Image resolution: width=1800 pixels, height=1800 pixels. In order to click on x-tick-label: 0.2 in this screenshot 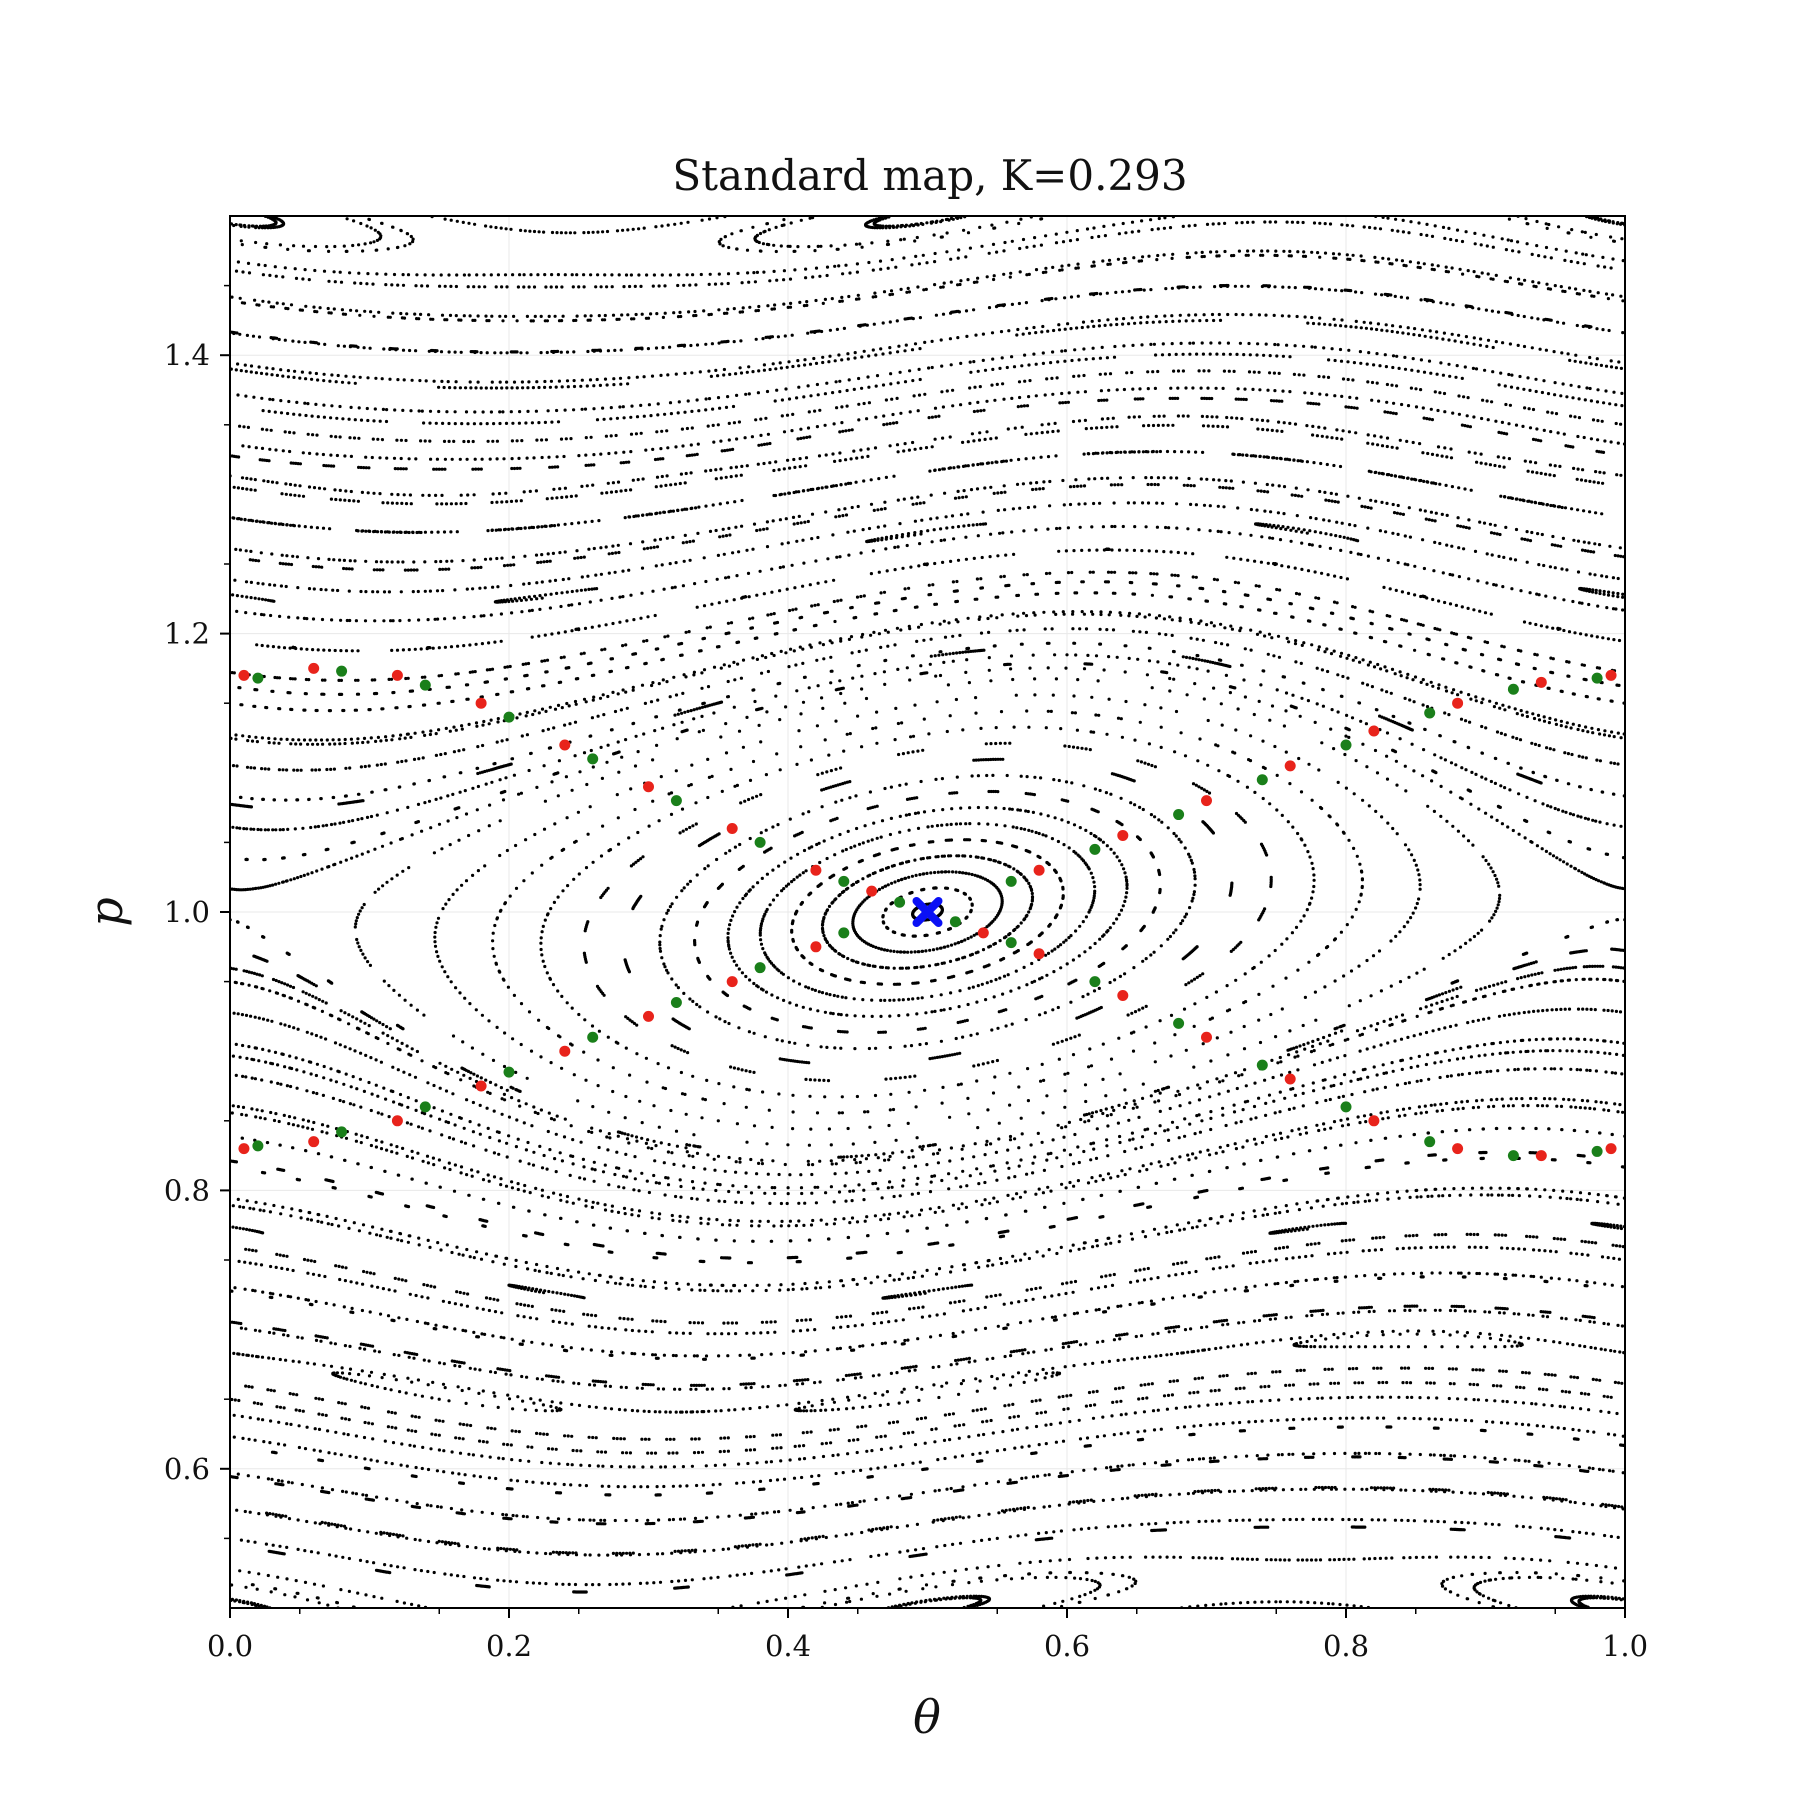, I will do `click(509, 1646)`.